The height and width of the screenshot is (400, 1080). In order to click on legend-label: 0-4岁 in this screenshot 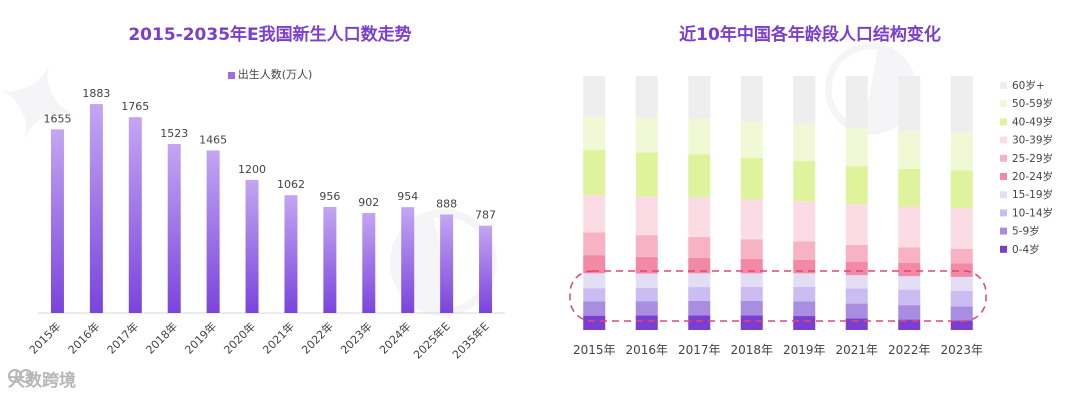, I will do `click(1026, 249)`.